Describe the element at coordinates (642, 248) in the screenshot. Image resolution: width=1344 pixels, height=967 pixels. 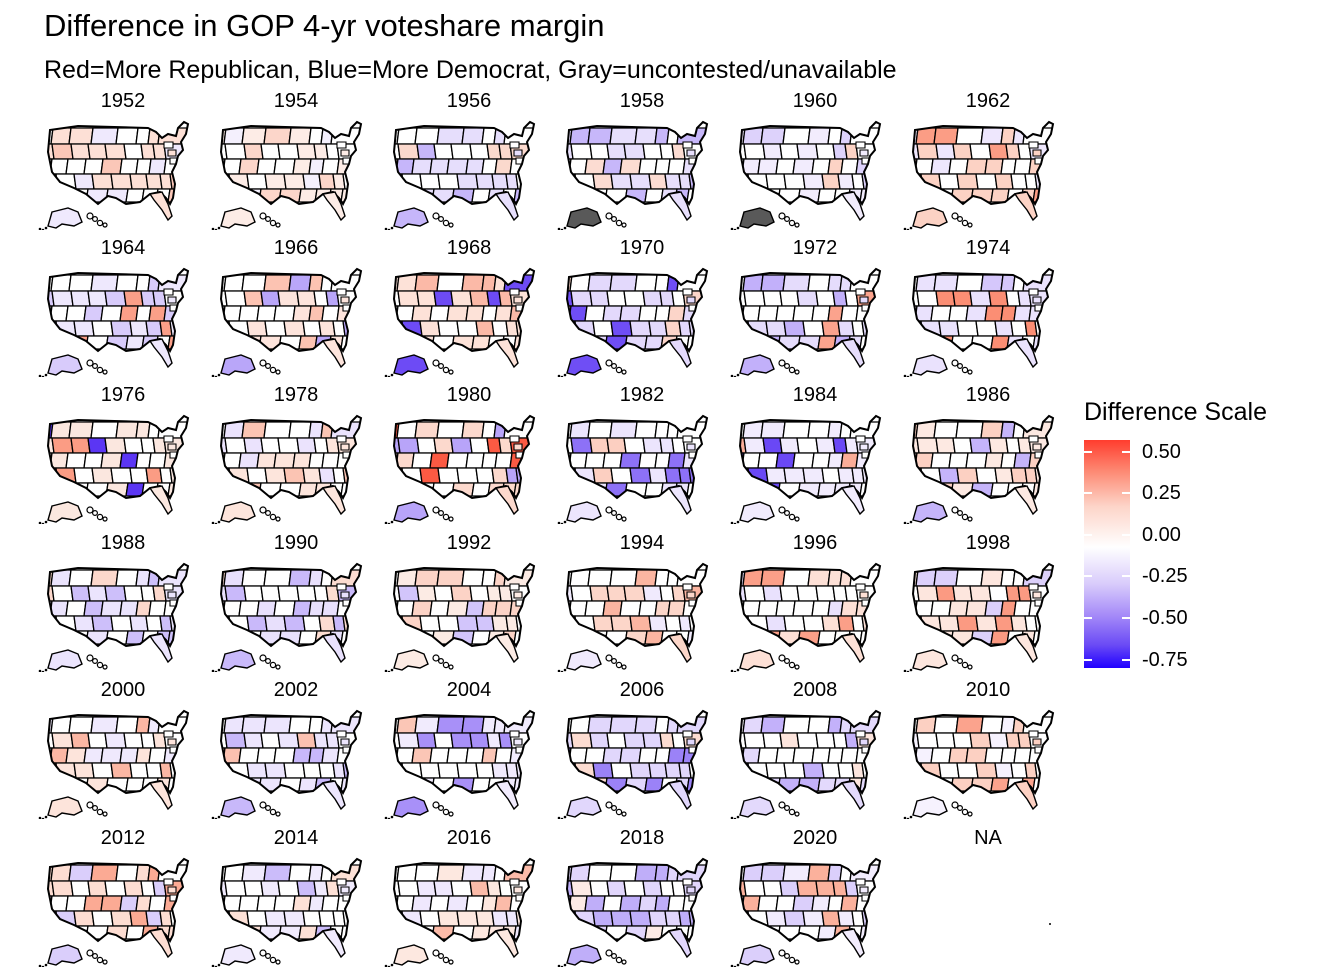
I see `panel-year-label: 1970` at that location.